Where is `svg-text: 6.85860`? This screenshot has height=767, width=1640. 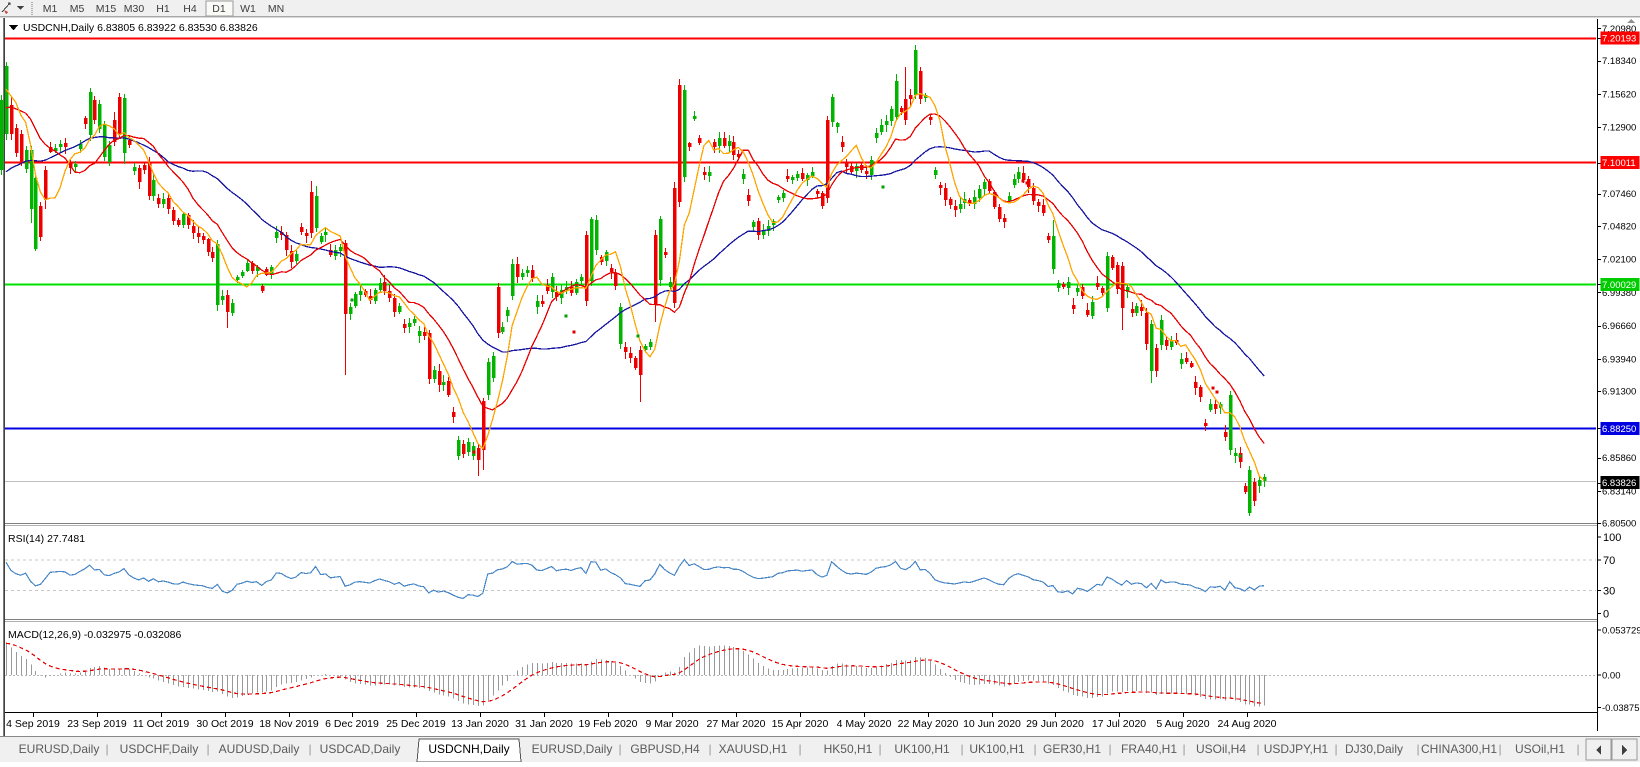 svg-text: 6.85860 is located at coordinates (1619, 458).